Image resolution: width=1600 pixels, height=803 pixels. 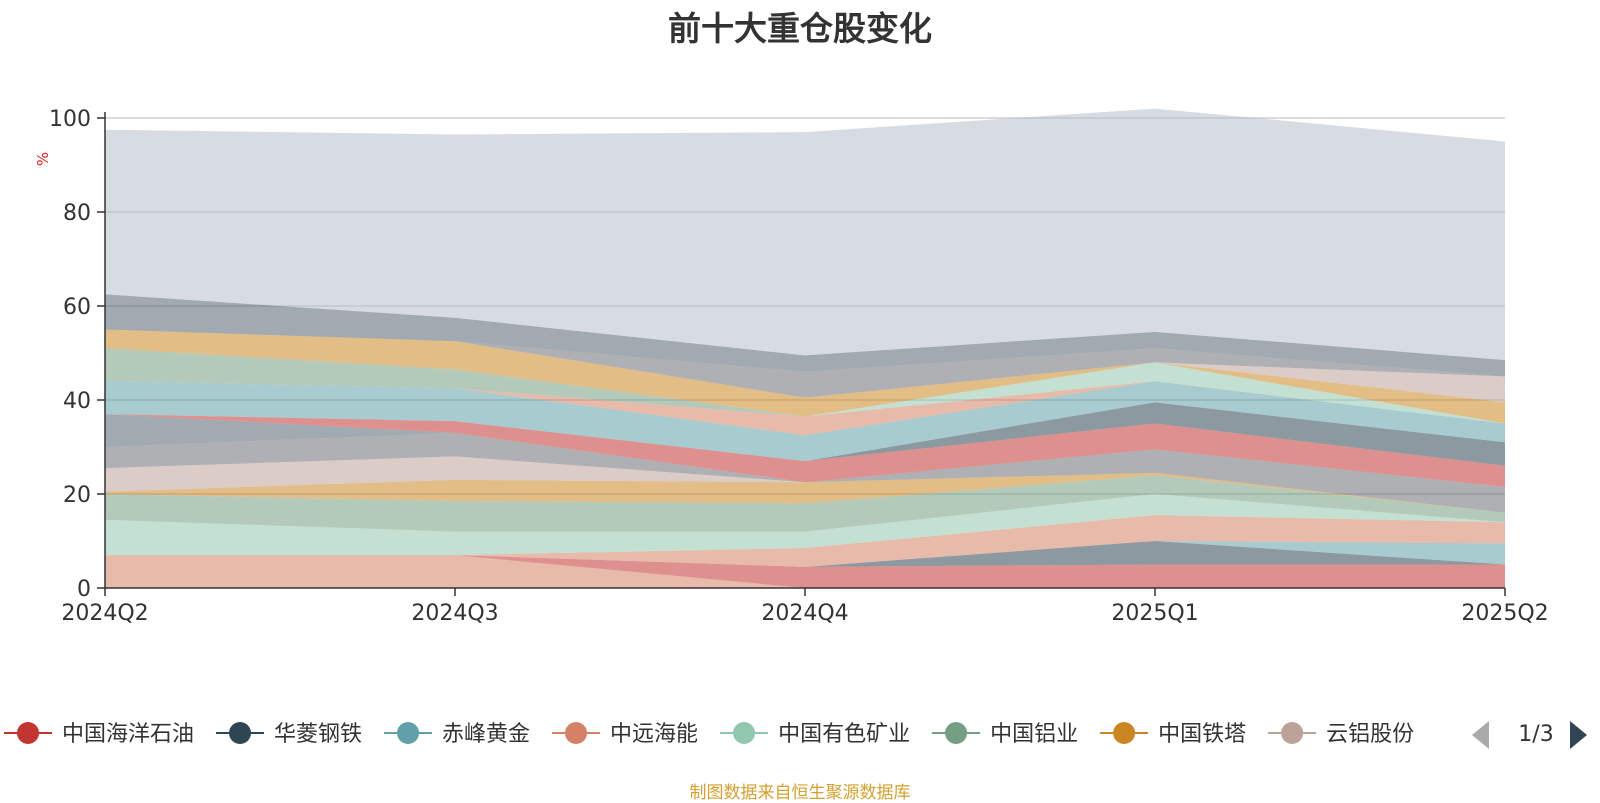 What do you see at coordinates (654, 734) in the screenshot?
I see `legend-label: 中远海能` at bounding box center [654, 734].